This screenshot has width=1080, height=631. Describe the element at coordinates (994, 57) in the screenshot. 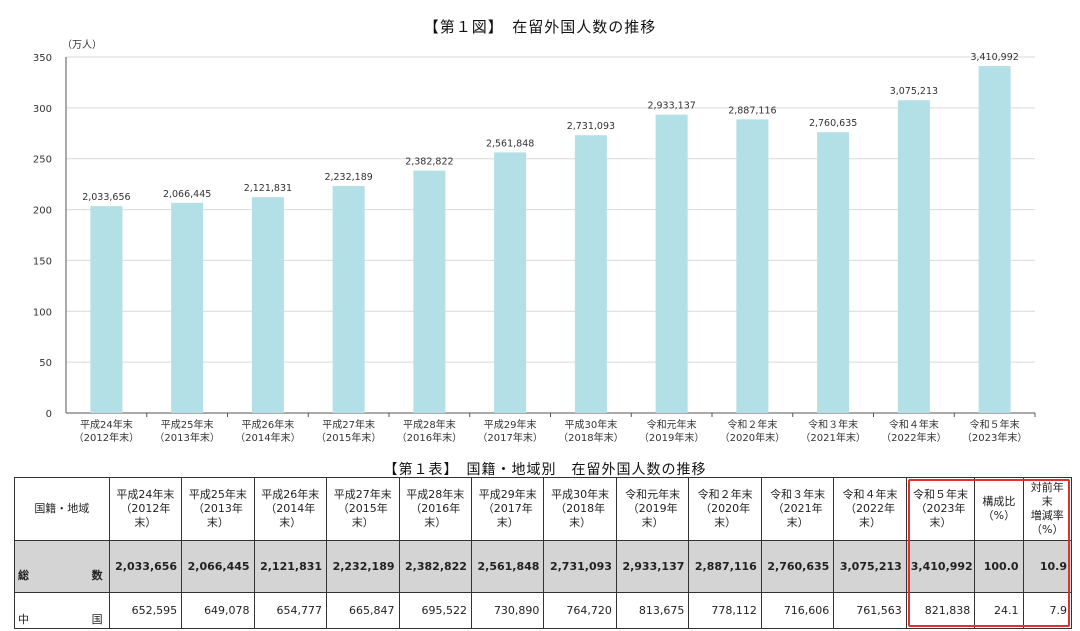

I see `data-label: 3,410,992` at that location.